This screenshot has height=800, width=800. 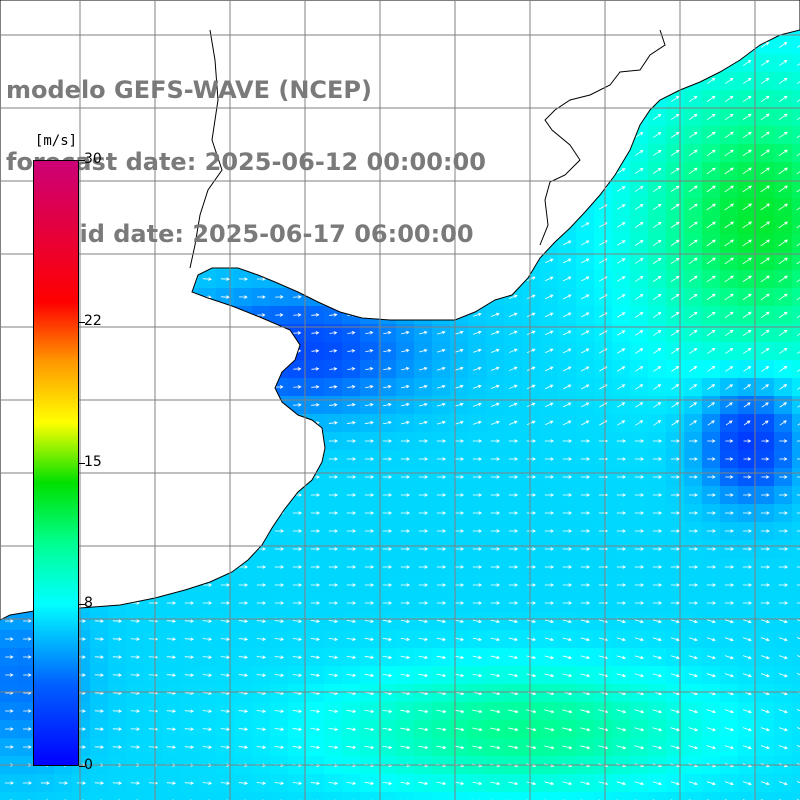 I want to click on model-title: modelo GEFS-WAVE (NCEP), so click(x=189, y=90).